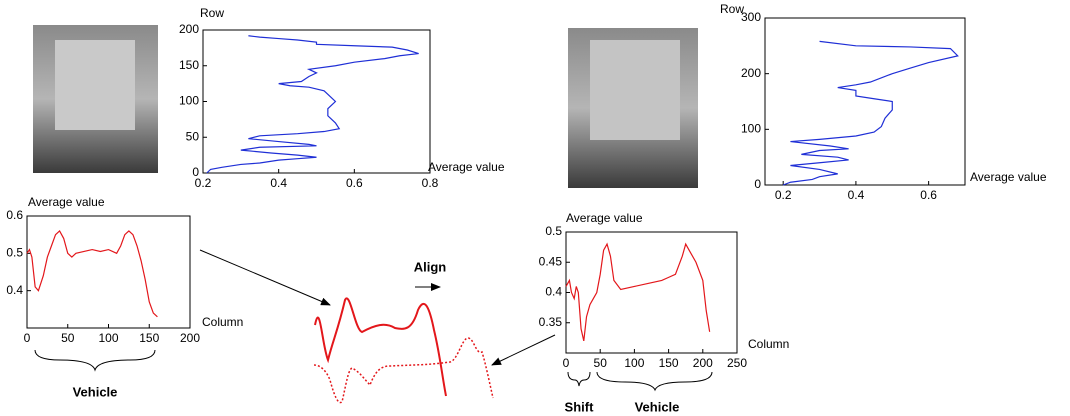 This screenshot has width=1070, height=416. I want to click on y-tick-label: 0.35, so click(551, 322).